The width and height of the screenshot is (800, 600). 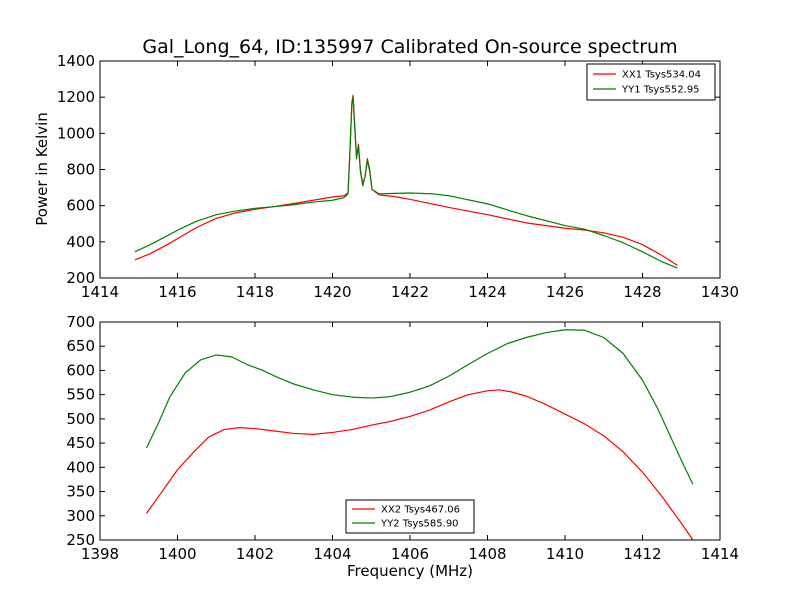 What do you see at coordinates (255, 292) in the screenshot?
I see `top-x-tick-label: 1418` at bounding box center [255, 292].